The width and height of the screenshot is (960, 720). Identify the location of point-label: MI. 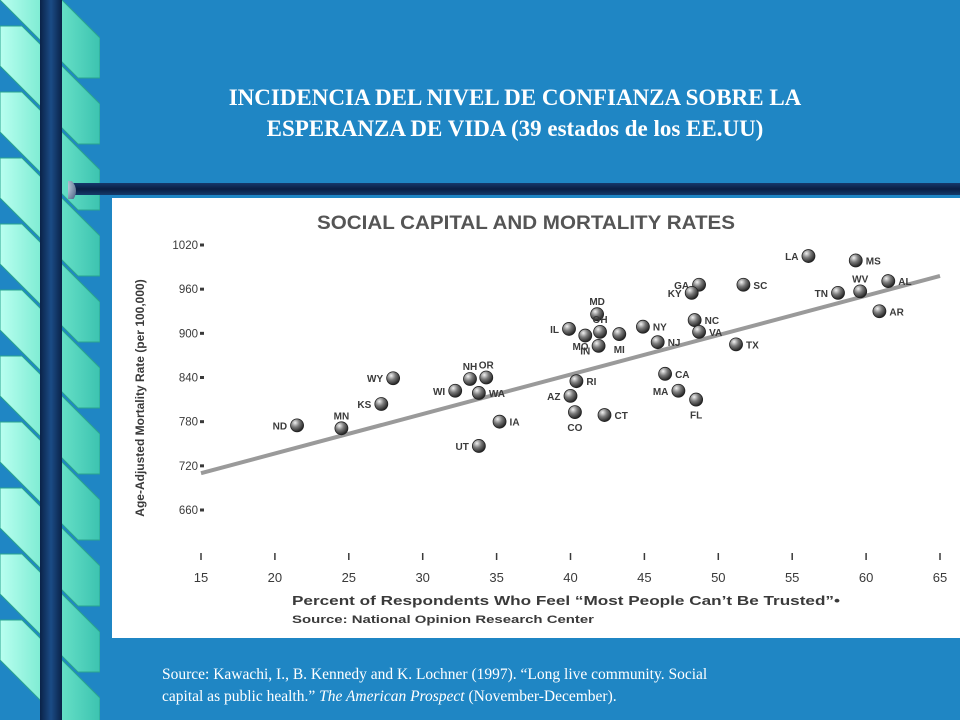
(619, 350).